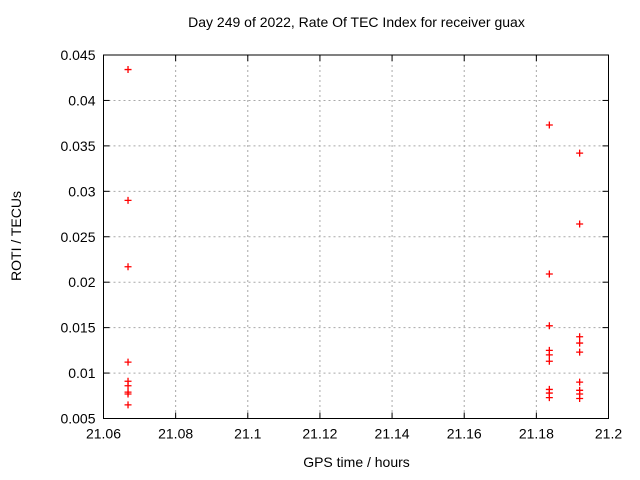 The width and height of the screenshot is (640, 480). What do you see at coordinates (77, 146) in the screenshot?
I see `y-tick-label: 0.035` at bounding box center [77, 146].